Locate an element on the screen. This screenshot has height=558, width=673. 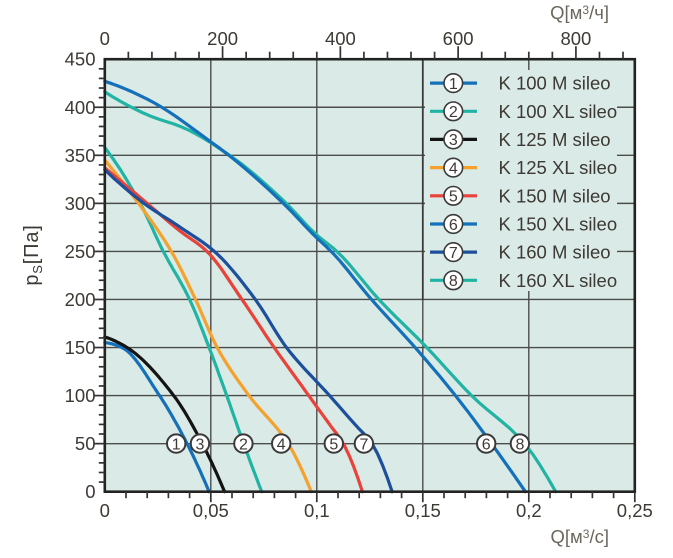
svg-text: 0,2 is located at coordinates (529, 510).